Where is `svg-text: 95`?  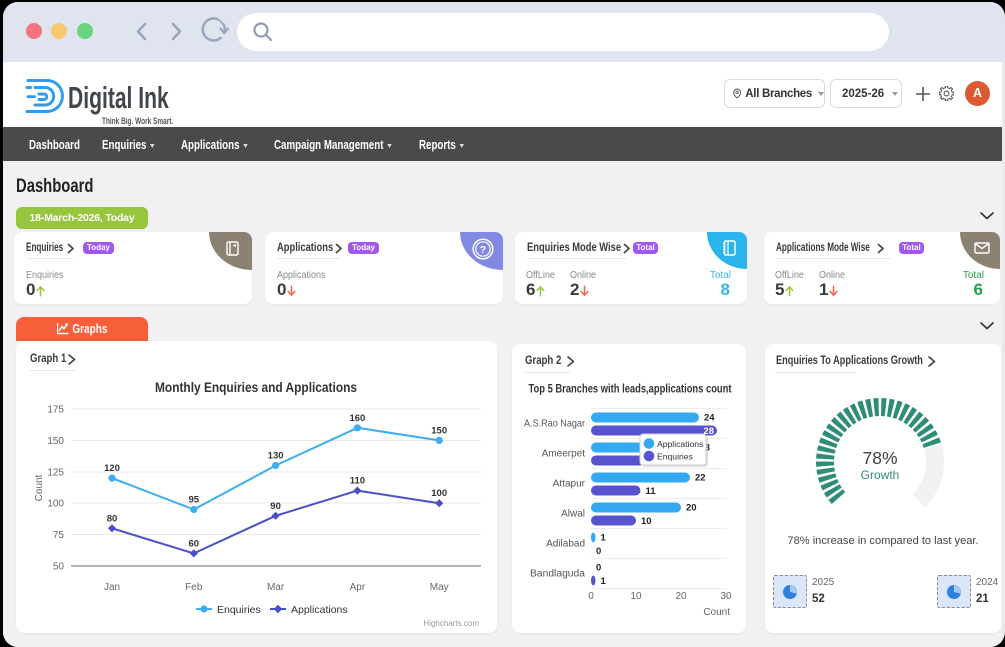
svg-text: 95 is located at coordinates (194, 500).